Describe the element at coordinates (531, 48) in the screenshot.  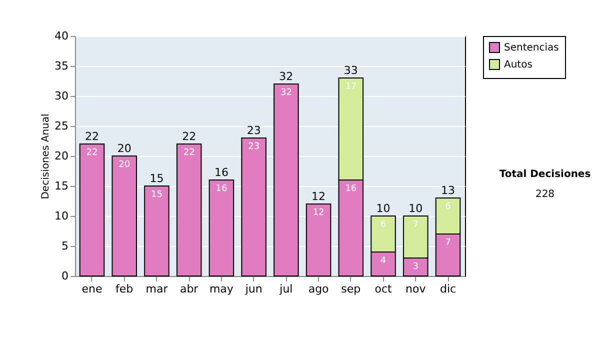
I see `legend-label: Sentencias` at that location.